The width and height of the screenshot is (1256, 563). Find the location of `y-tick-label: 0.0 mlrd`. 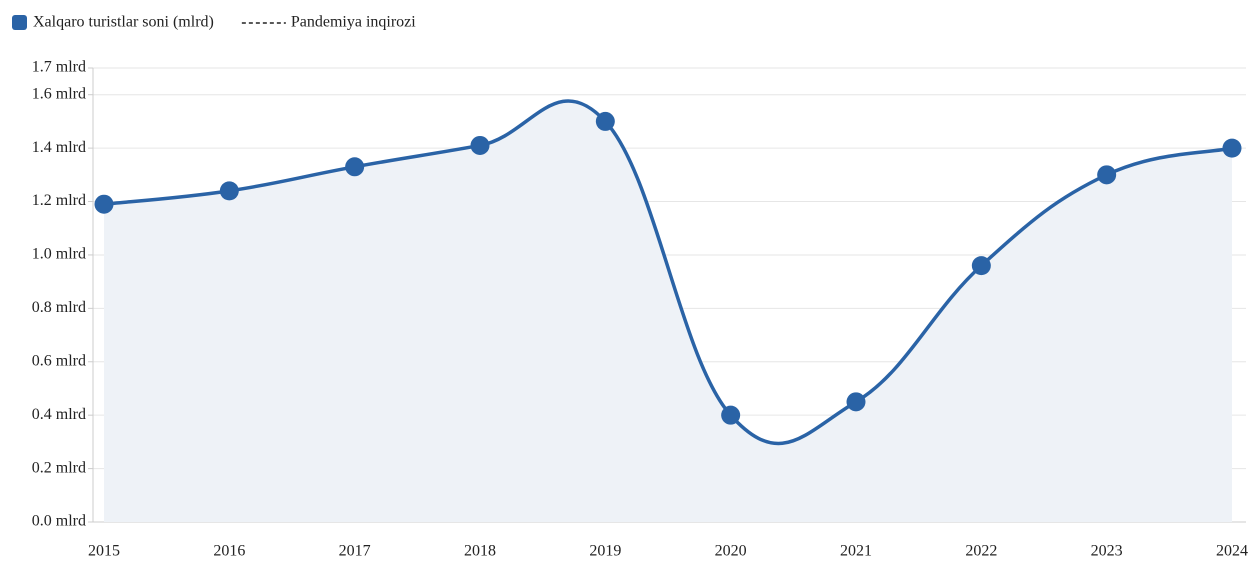

y-tick-label: 0.0 mlrd is located at coordinates (59, 521).